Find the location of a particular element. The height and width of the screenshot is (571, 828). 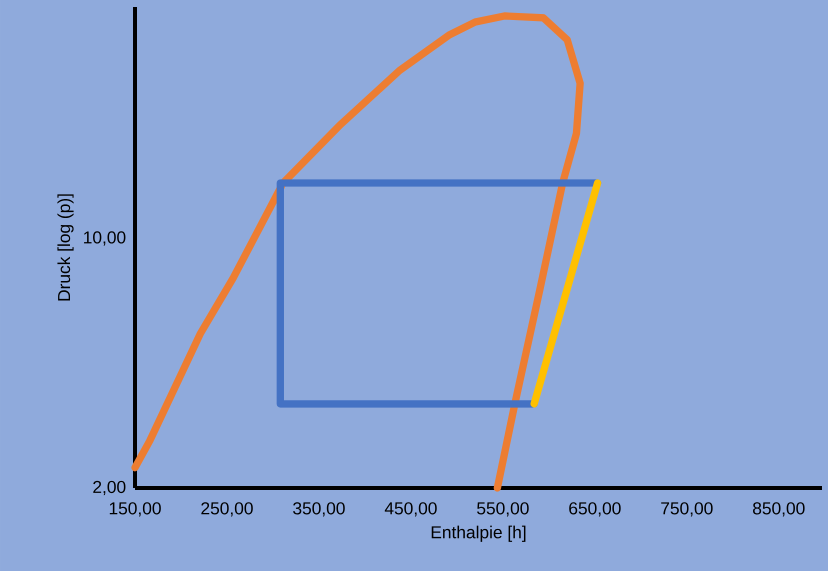

x-tick-label: 250,00 is located at coordinates (227, 509).